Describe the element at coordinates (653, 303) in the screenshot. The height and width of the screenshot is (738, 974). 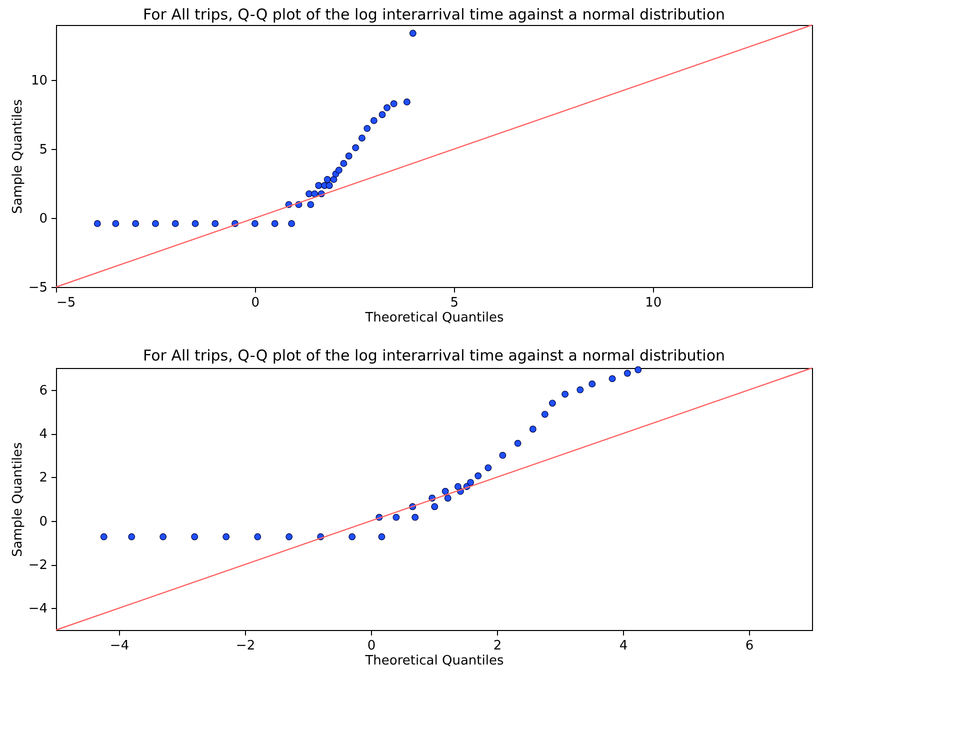
I see `x-tick-label: 10` at that location.